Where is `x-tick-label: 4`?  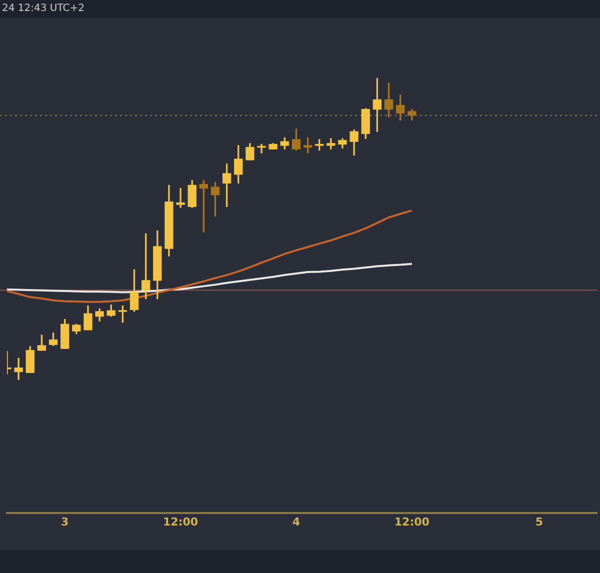
x-tick-label: 4 is located at coordinates (296, 521).